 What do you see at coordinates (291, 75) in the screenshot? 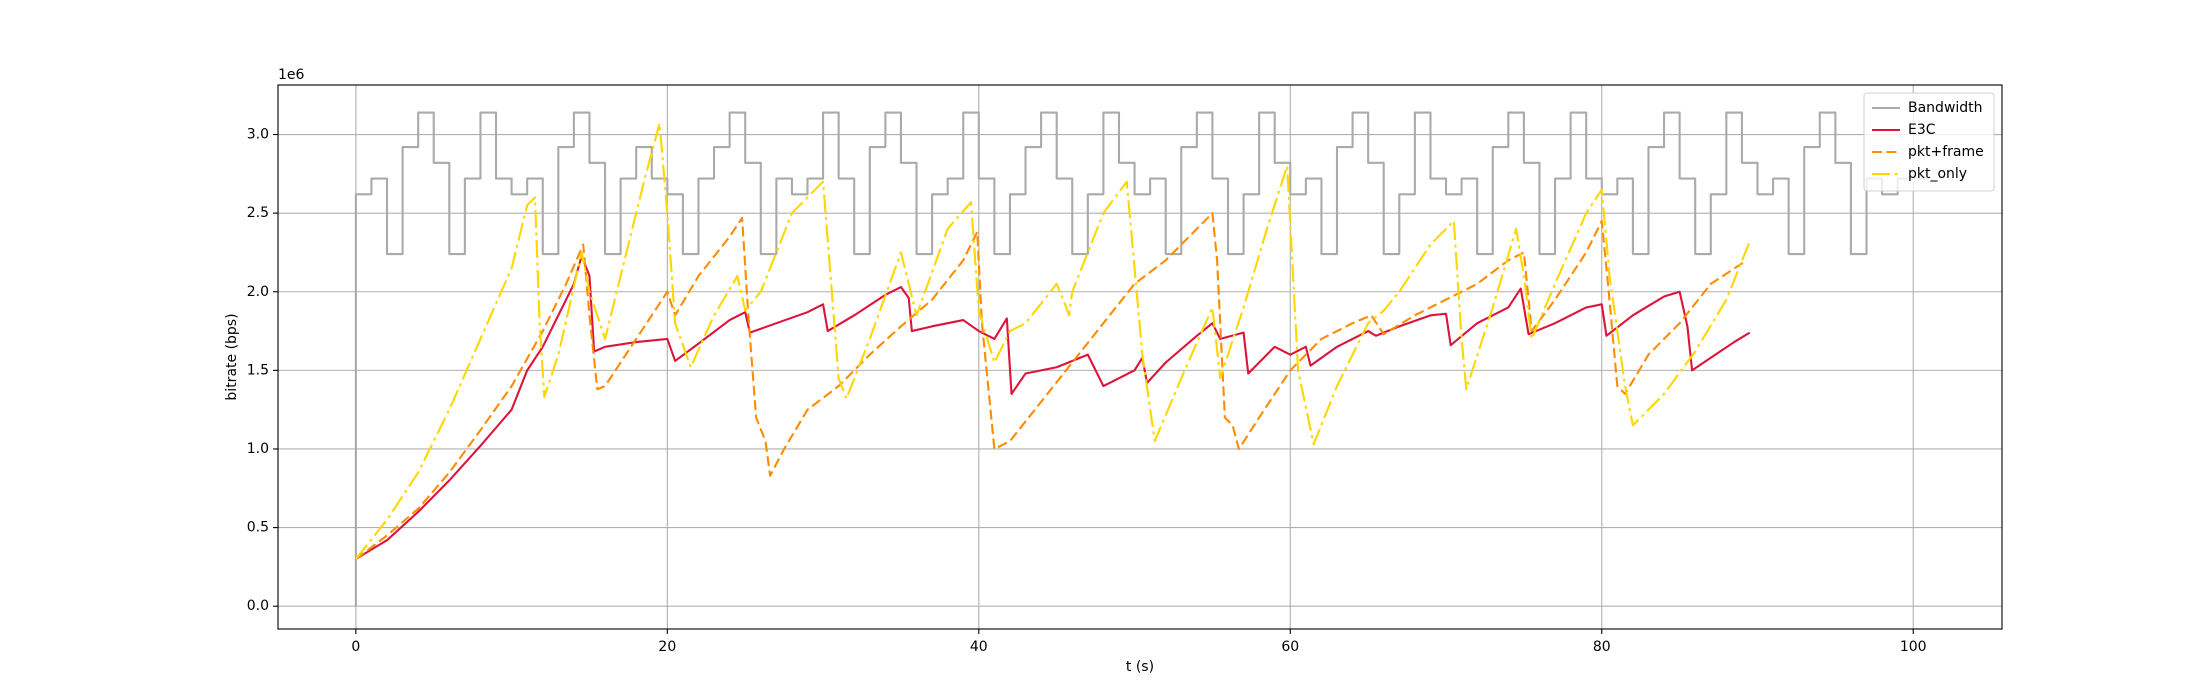
I see `y-offset-label: 1e6` at bounding box center [291, 75].